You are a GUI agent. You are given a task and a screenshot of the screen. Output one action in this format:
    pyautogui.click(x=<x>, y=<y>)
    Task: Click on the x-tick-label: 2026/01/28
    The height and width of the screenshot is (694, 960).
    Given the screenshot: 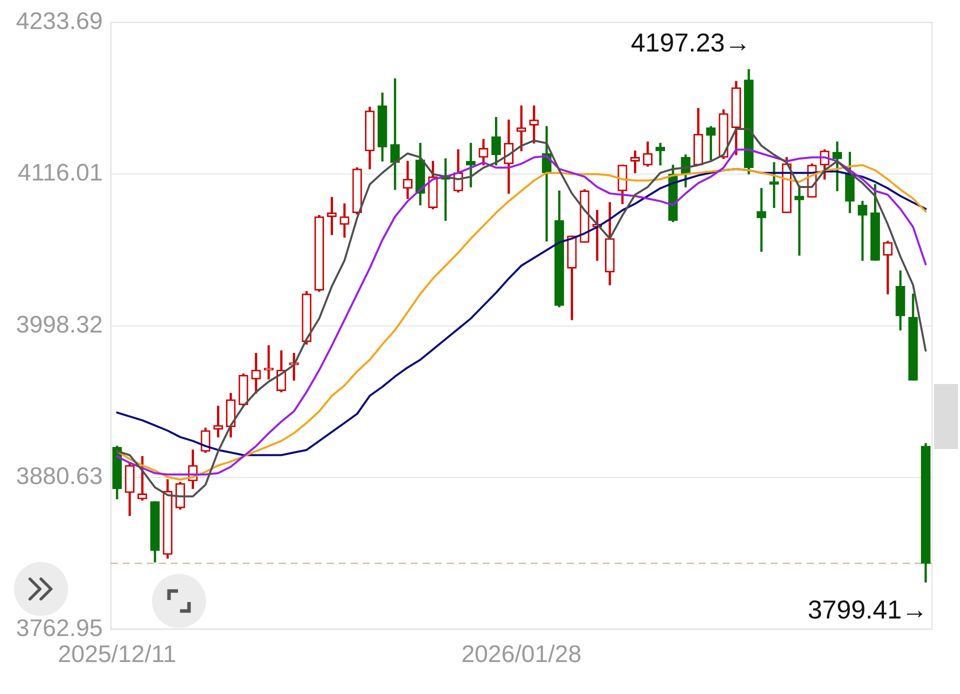 What is the action you would take?
    pyautogui.click(x=521, y=654)
    